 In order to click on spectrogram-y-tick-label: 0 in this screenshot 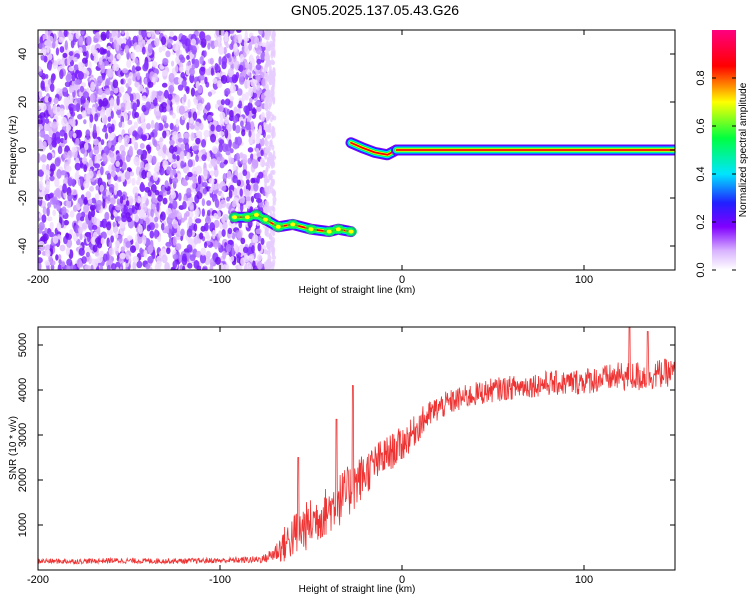, I will do `click(23, 150)`.